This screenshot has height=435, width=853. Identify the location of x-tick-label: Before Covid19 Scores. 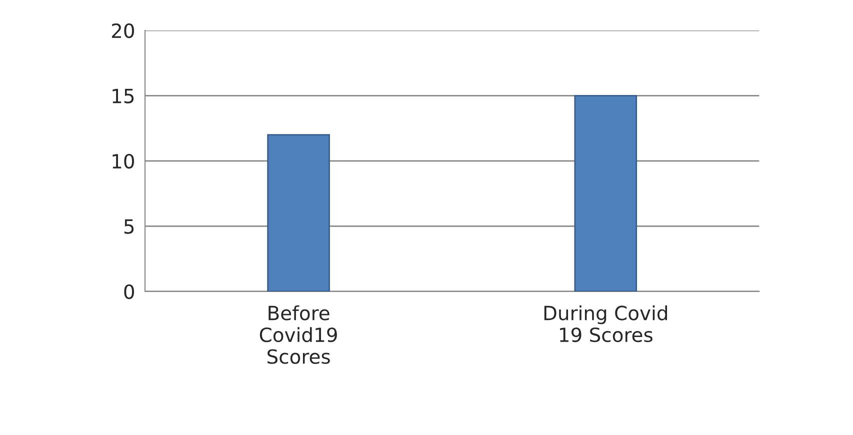
(298, 334).